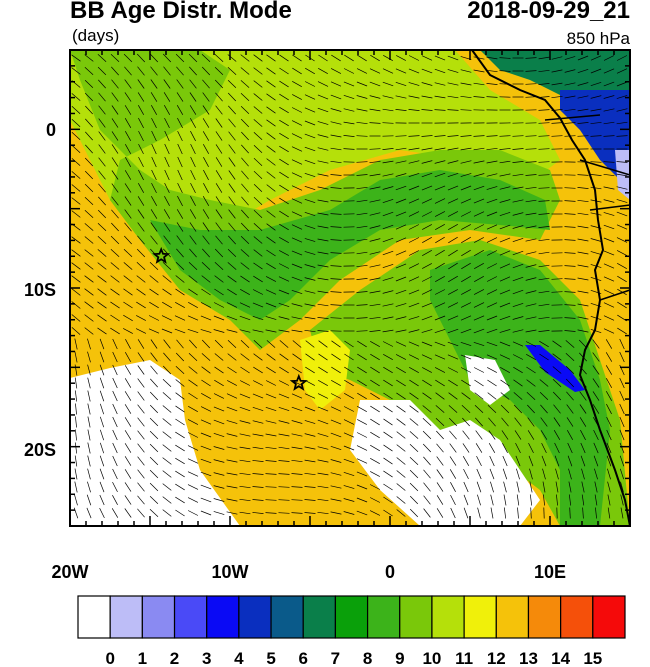  I want to click on colorbar-label: 7, so click(335, 658).